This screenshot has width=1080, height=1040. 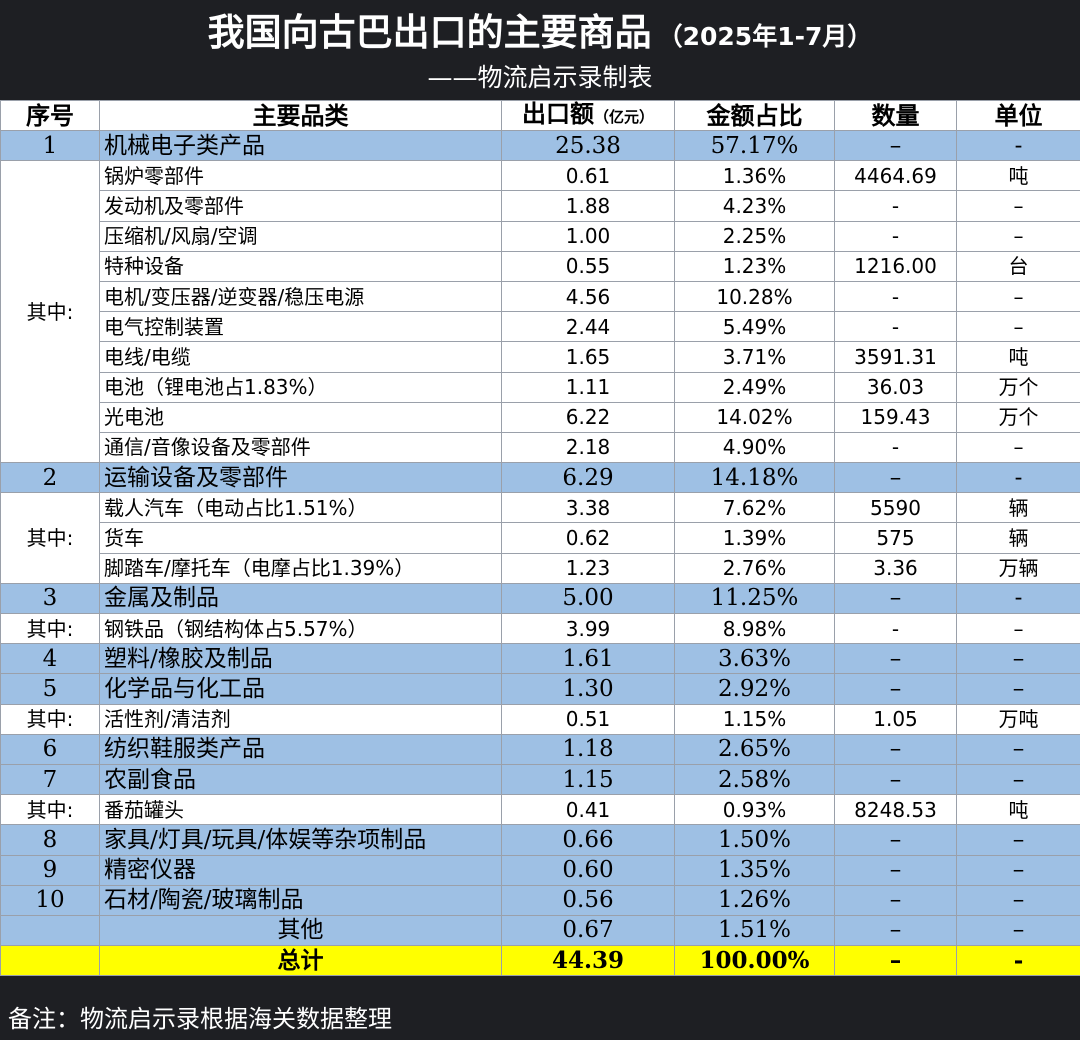 I want to click on row-value: 0.60, so click(x=588, y=870).